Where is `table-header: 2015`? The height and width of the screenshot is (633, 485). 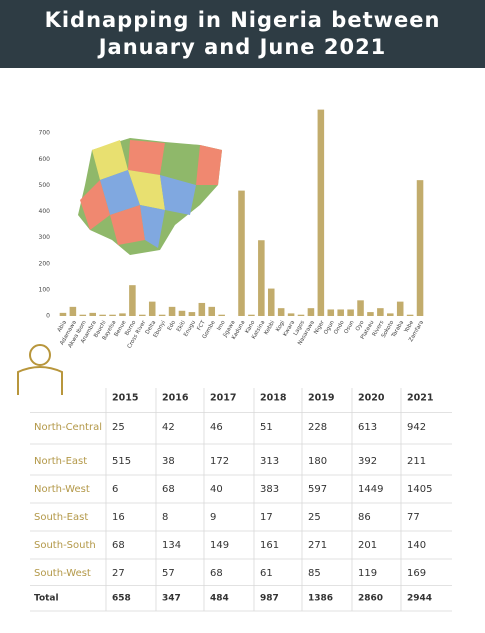 table-header: 2015 is located at coordinates (125, 398).